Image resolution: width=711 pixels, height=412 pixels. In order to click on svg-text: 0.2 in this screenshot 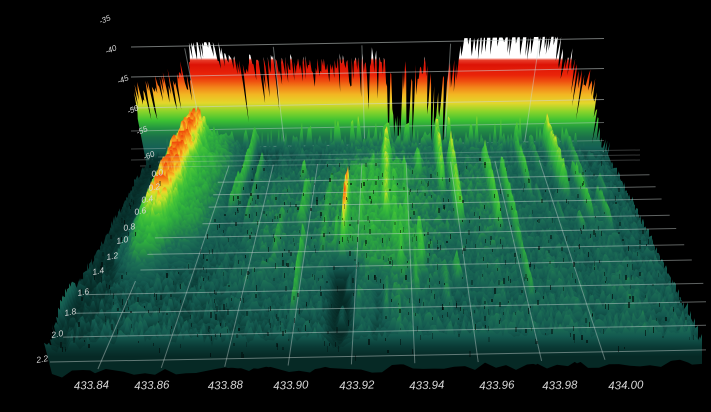, I will do `click(154, 187)`.